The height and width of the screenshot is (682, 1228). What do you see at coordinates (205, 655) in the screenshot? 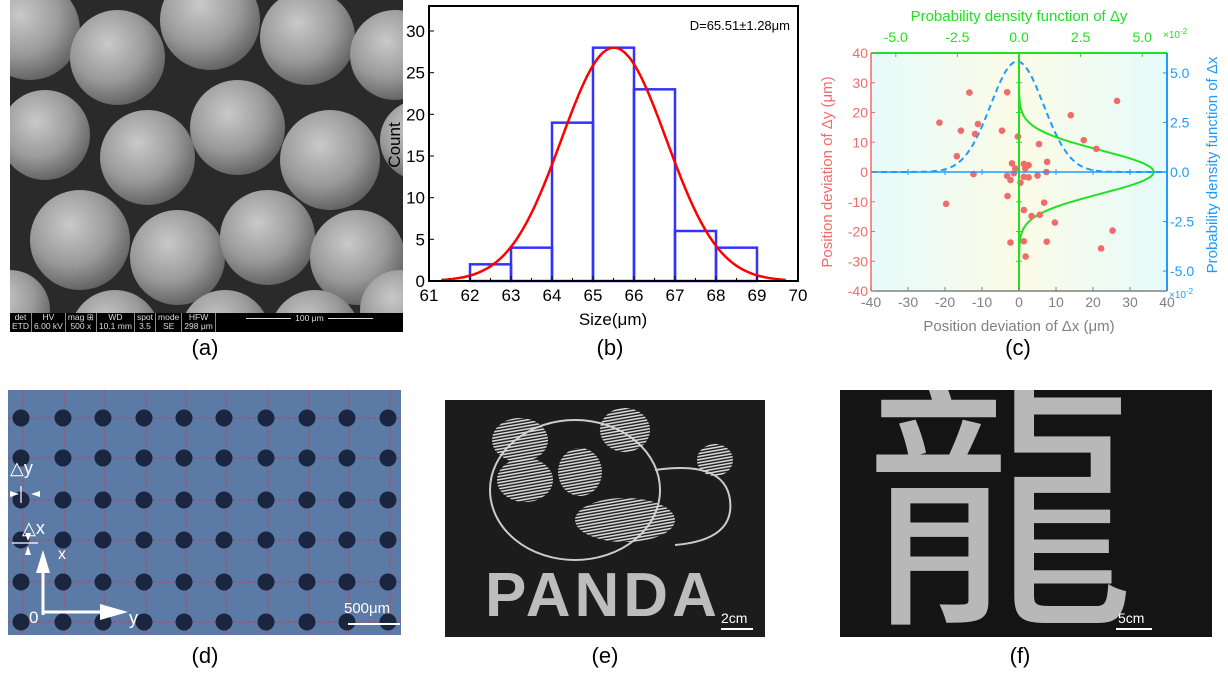
I see `caption-d: (d)` at bounding box center [205, 655].